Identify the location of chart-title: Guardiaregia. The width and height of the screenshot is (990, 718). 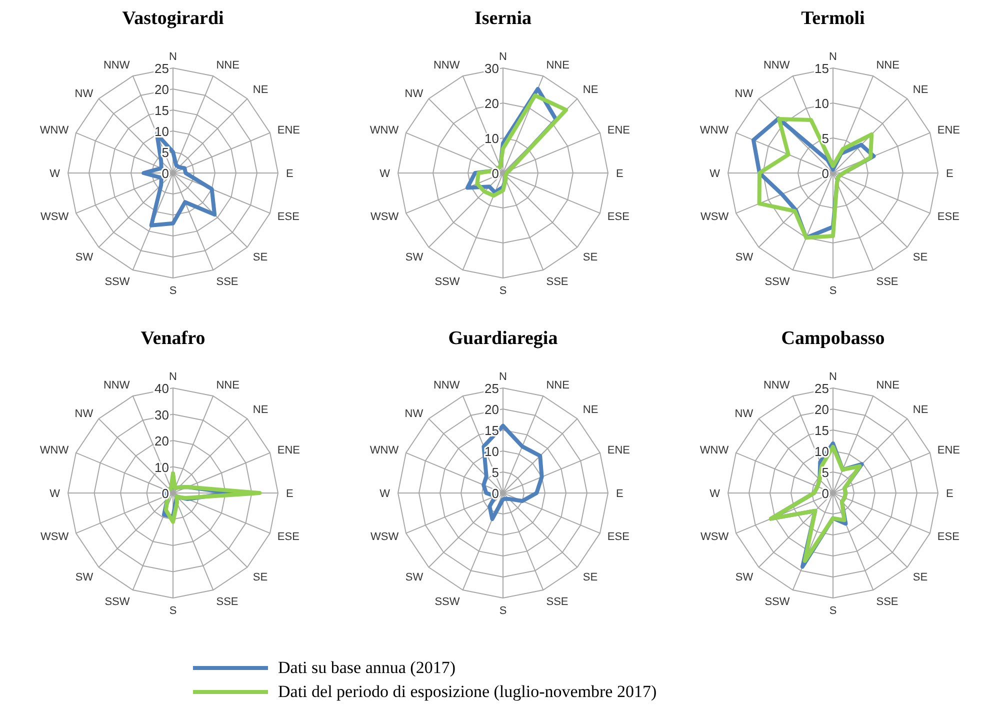
(503, 339).